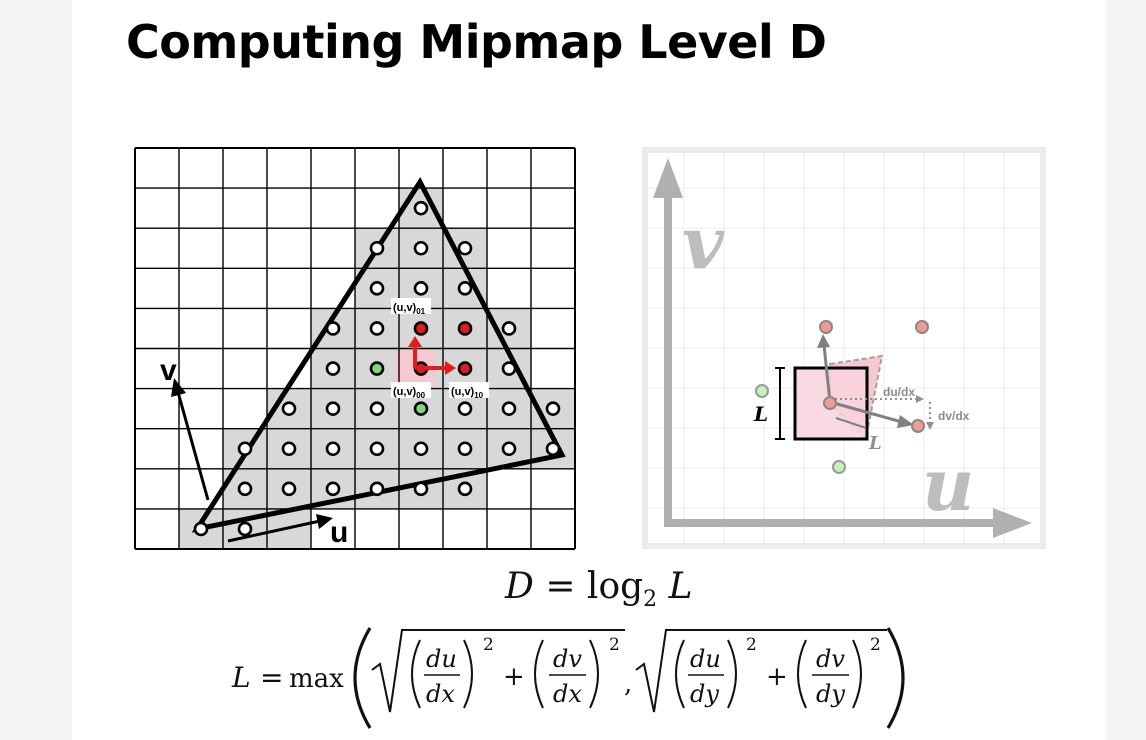  I want to click on frac4-den: dy, so click(830, 694).